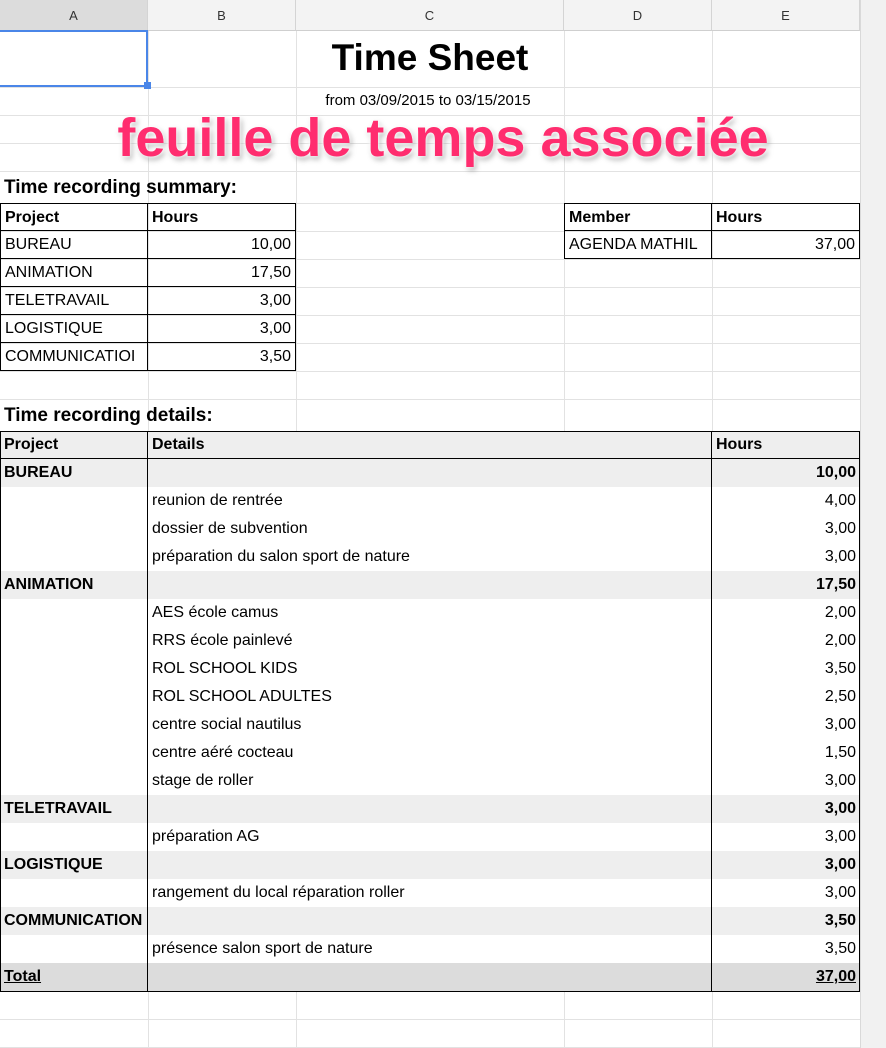 This screenshot has width=886, height=1048. I want to click on detail-text-cell: centre aéré cocteau, so click(223, 752).